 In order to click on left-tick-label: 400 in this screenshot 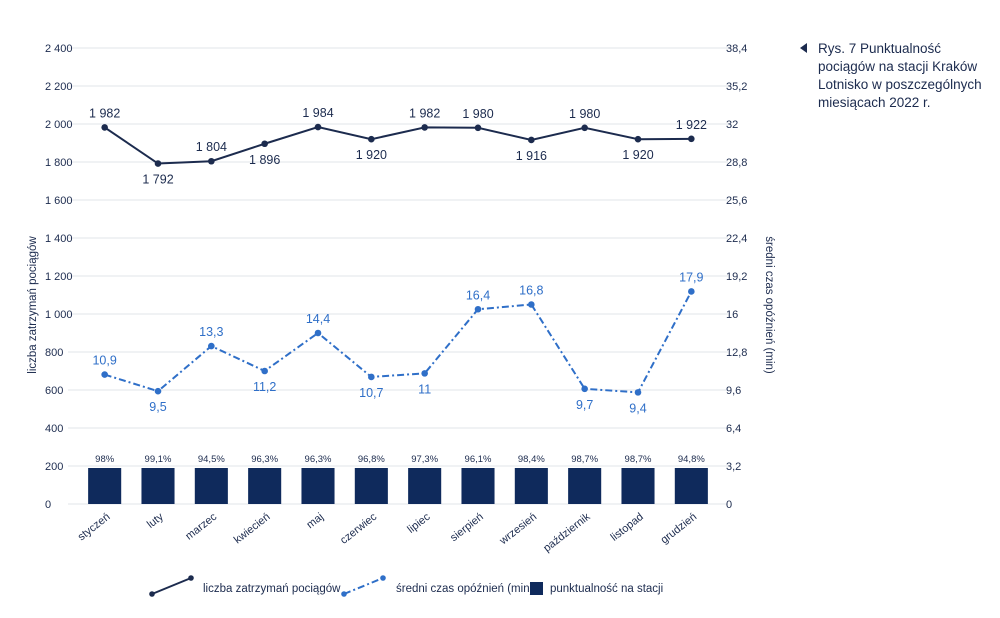, I will do `click(54, 429)`.